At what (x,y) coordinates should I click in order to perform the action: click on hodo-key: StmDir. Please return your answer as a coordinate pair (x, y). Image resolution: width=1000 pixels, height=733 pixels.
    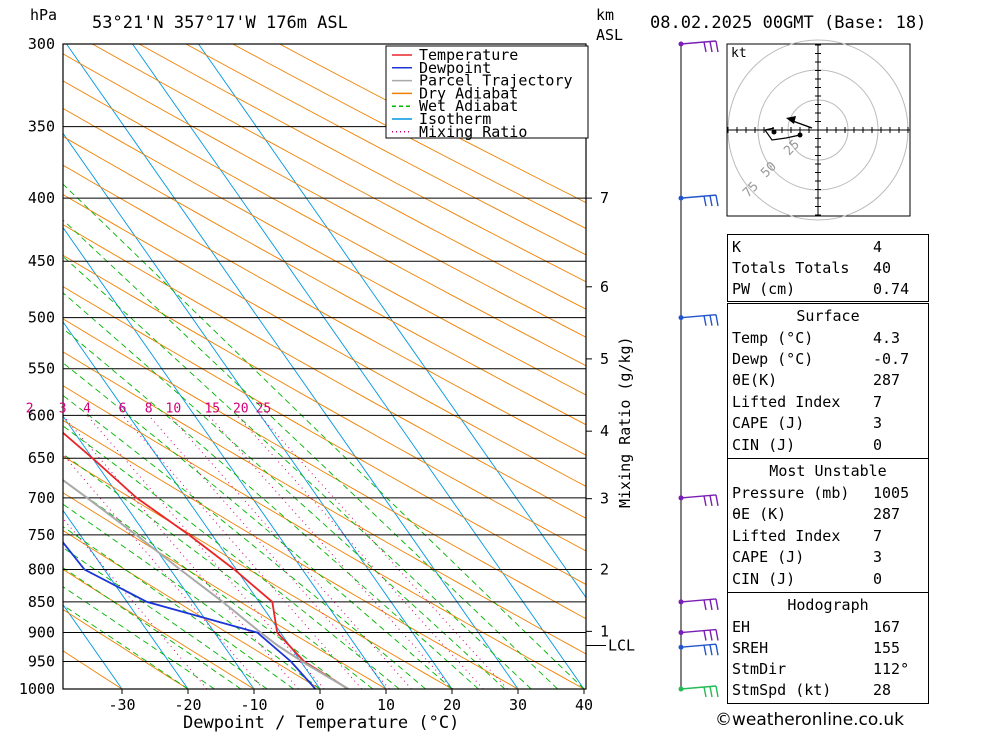
    Looking at the image, I should click on (759, 669).